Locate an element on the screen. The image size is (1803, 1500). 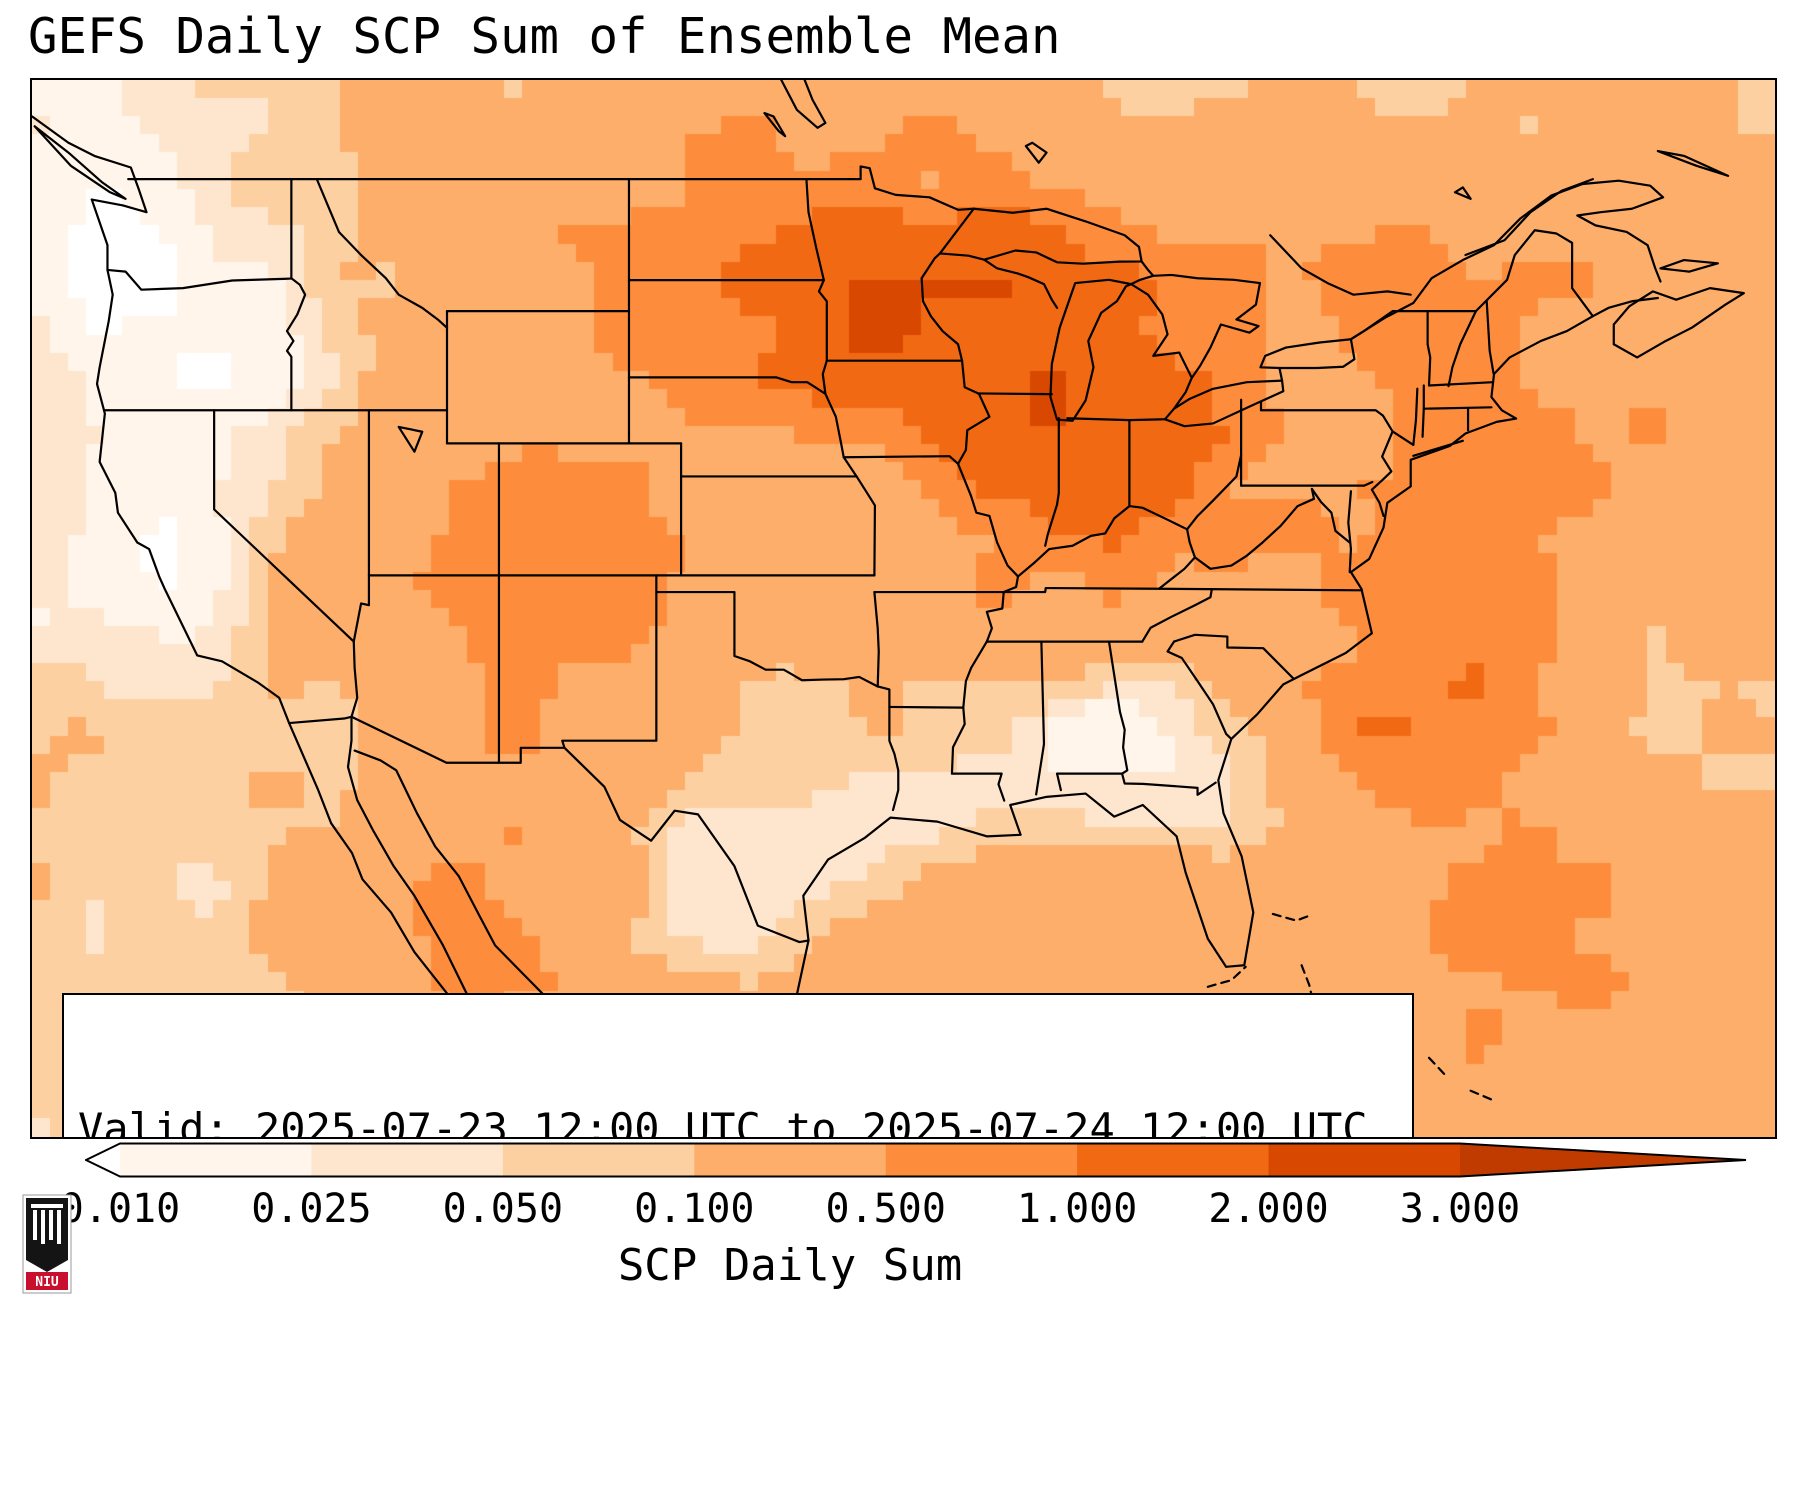
niu-logo: NIU is located at coordinates (47, 1244).